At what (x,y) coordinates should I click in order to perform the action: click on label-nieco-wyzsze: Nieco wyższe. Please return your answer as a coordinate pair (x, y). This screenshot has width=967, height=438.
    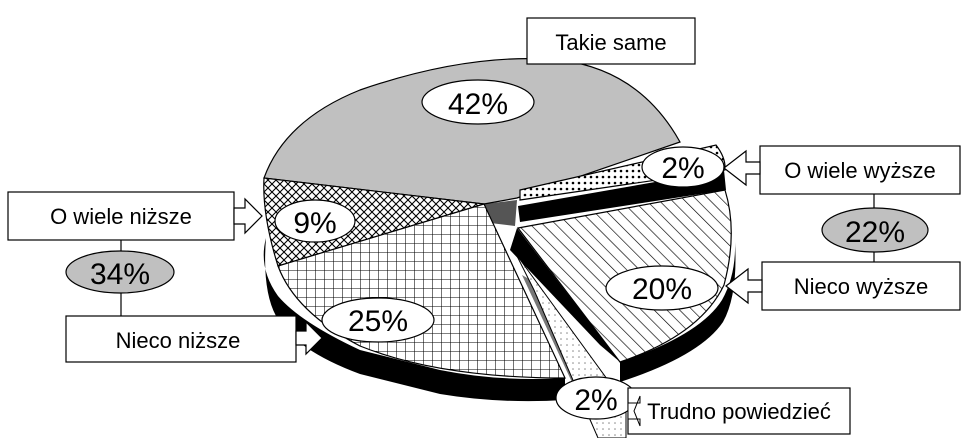
    Looking at the image, I should click on (861, 286).